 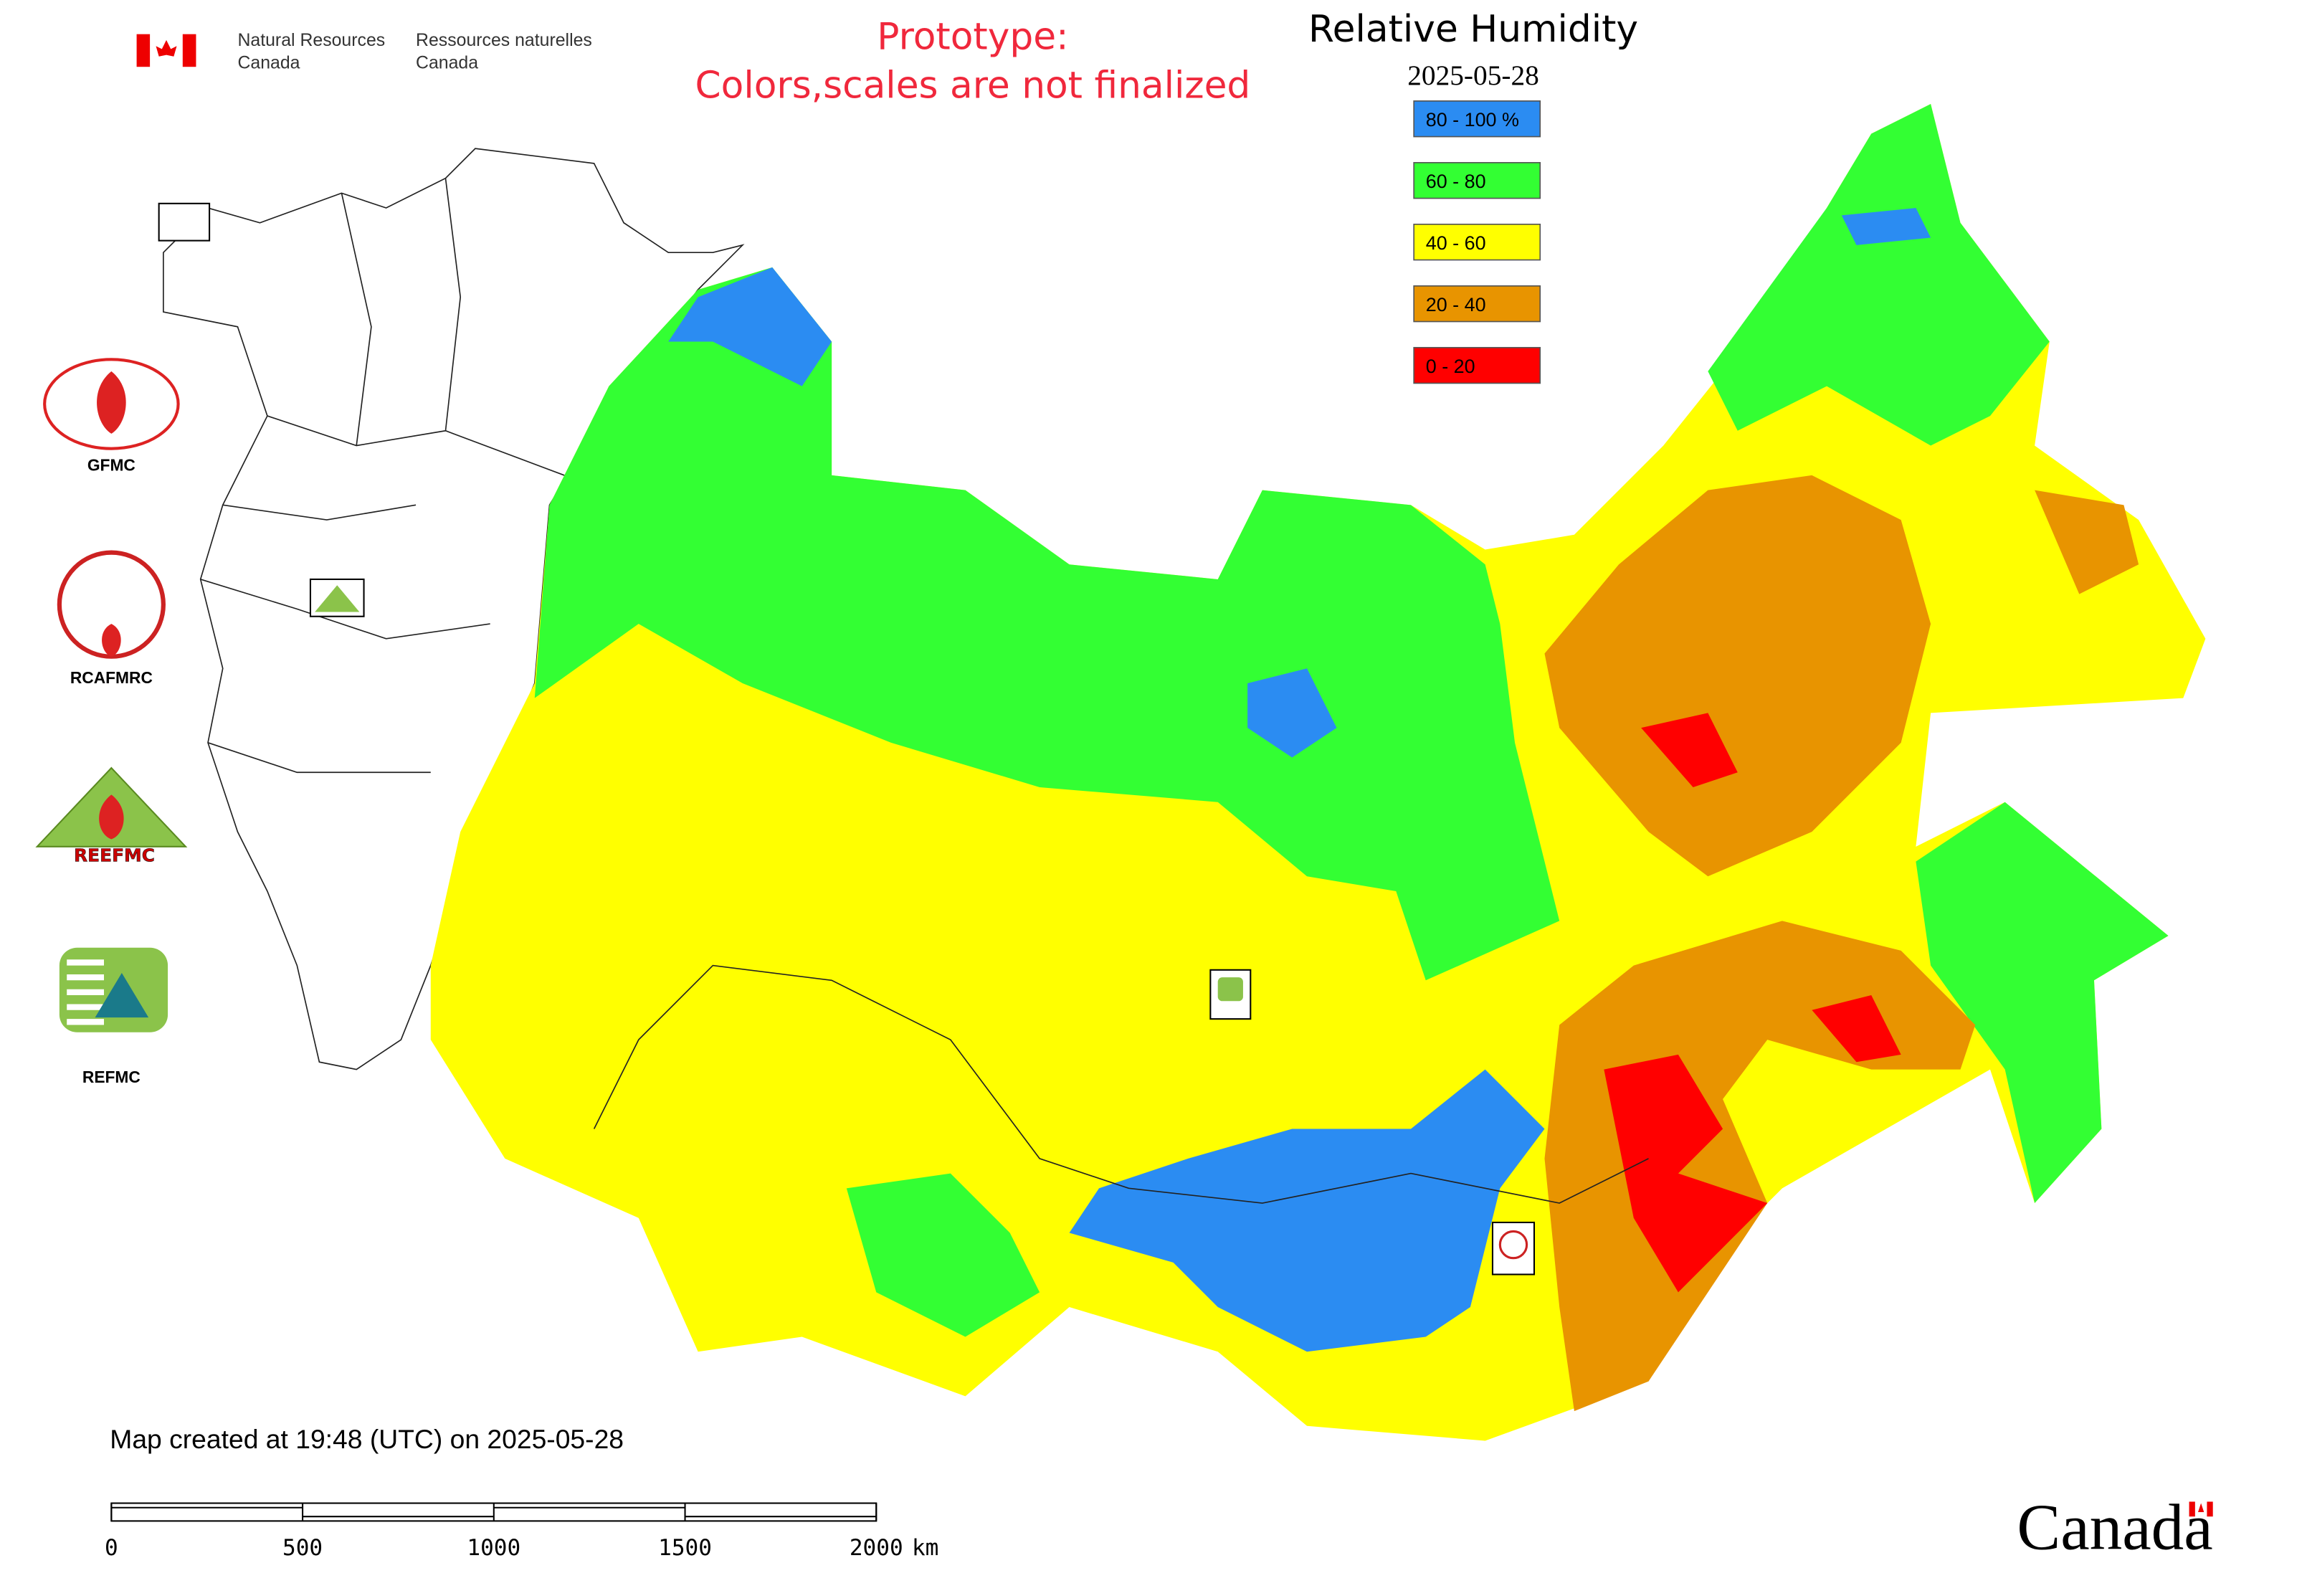 I want to click on created-note: Map created at 19:48 (UTC) on 2025-05-28, so click(x=367, y=1439).